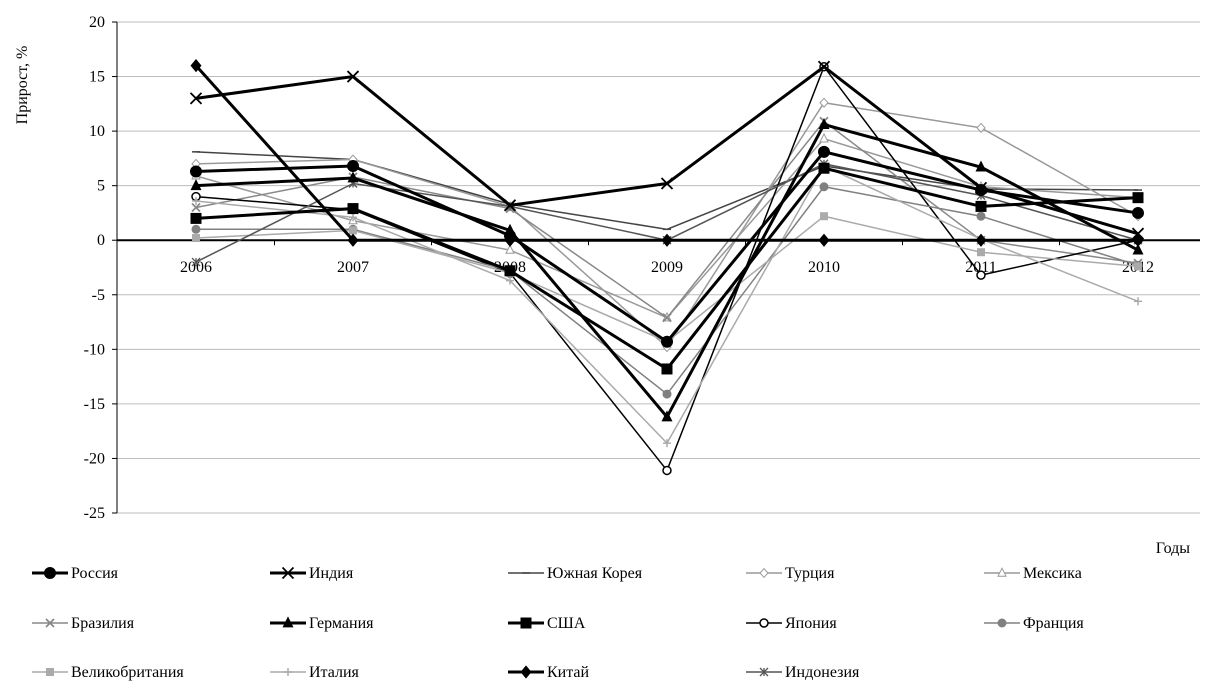  I want to click on x-tick-label: 2010, so click(824, 267).